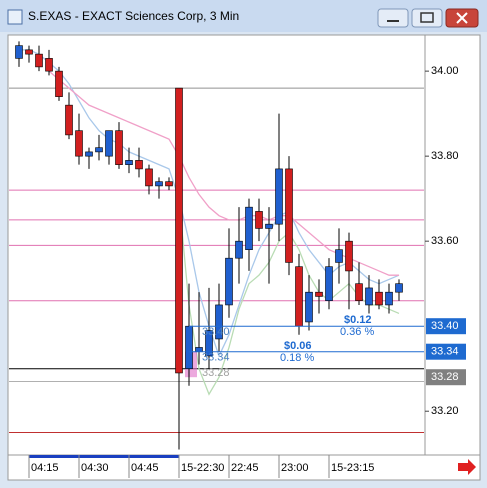 The height and width of the screenshot is (488, 487). What do you see at coordinates (15, 17) in the screenshot?
I see `app-icon` at bounding box center [15, 17].